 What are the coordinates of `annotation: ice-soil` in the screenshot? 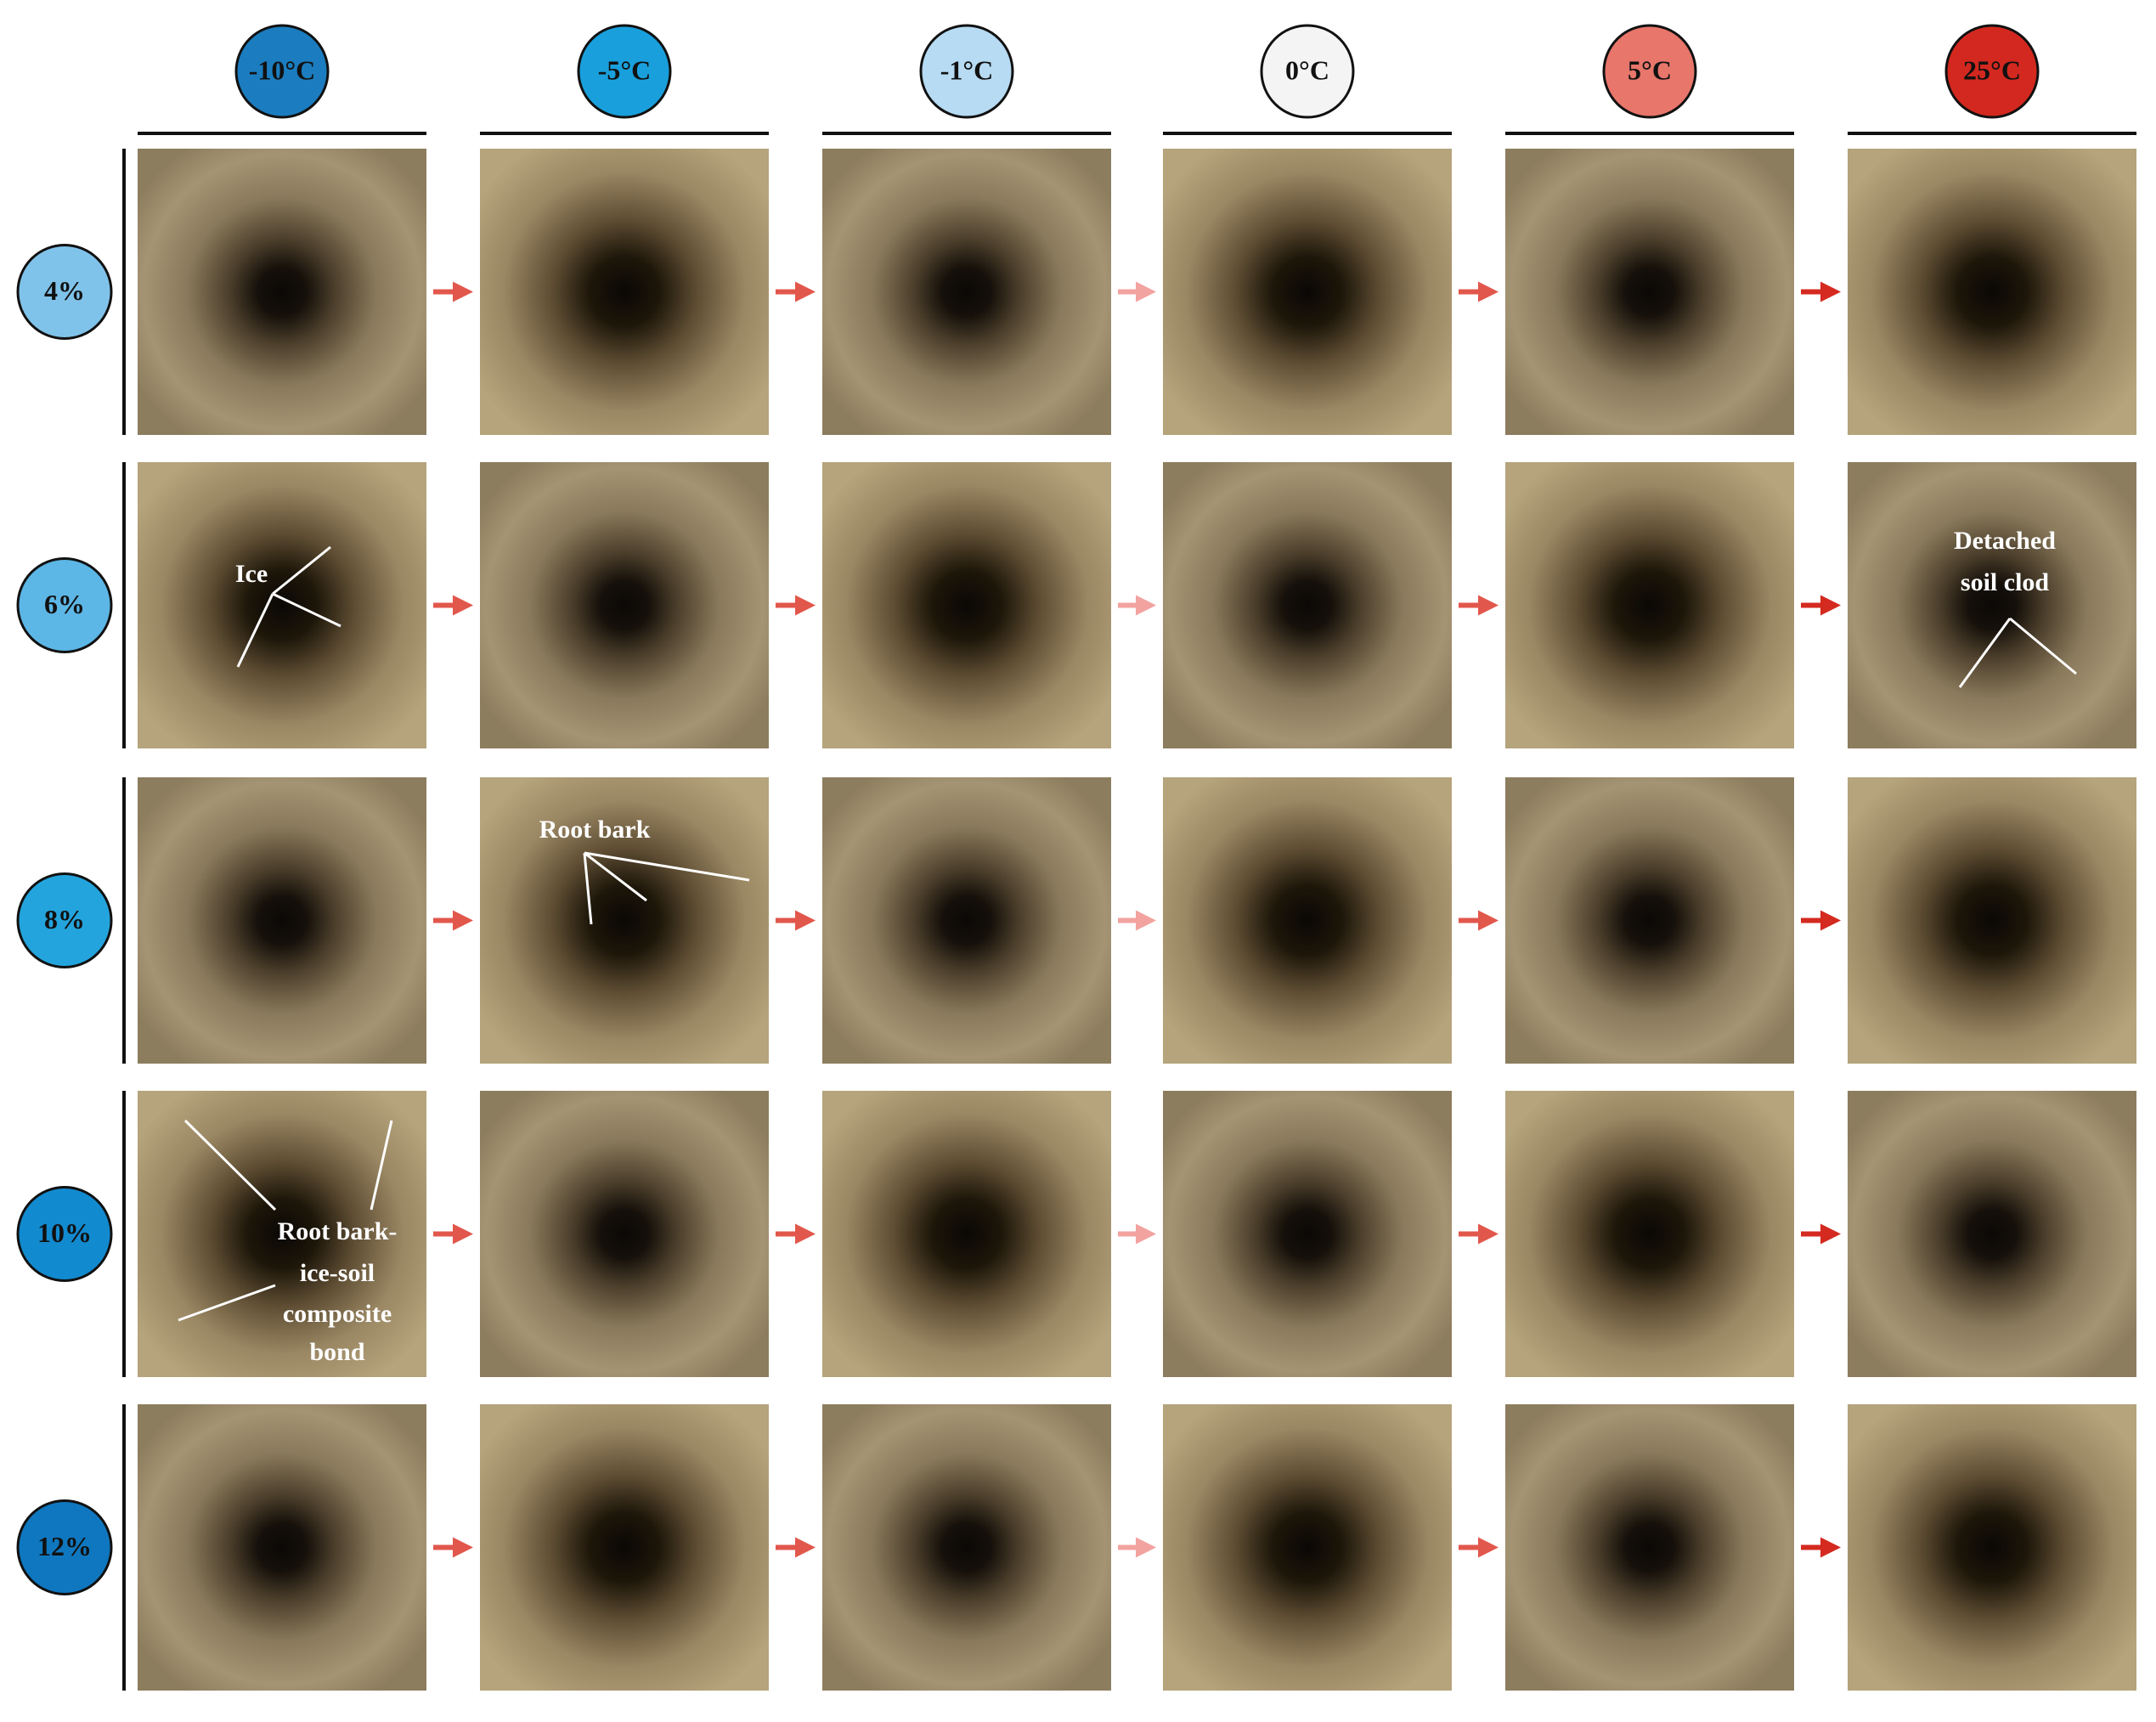 It's located at (337, 1273).